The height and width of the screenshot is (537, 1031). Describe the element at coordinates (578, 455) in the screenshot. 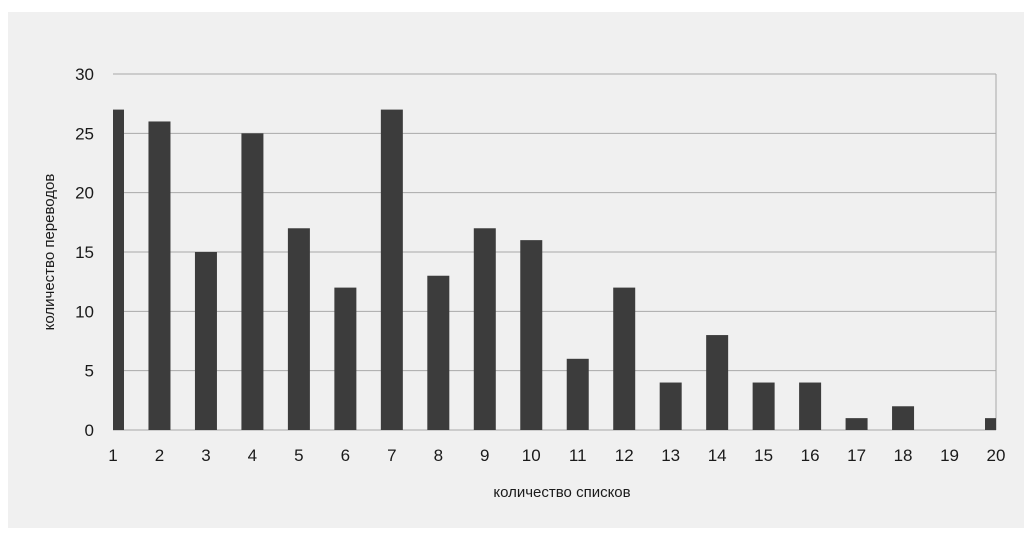

I see `x-tick-label: 11` at that location.